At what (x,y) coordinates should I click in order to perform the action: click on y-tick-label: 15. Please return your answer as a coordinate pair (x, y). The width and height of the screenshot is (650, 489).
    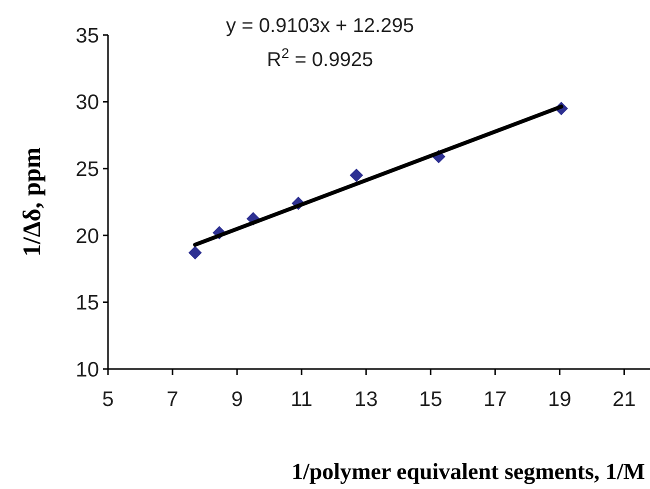
    Looking at the image, I should click on (87, 303).